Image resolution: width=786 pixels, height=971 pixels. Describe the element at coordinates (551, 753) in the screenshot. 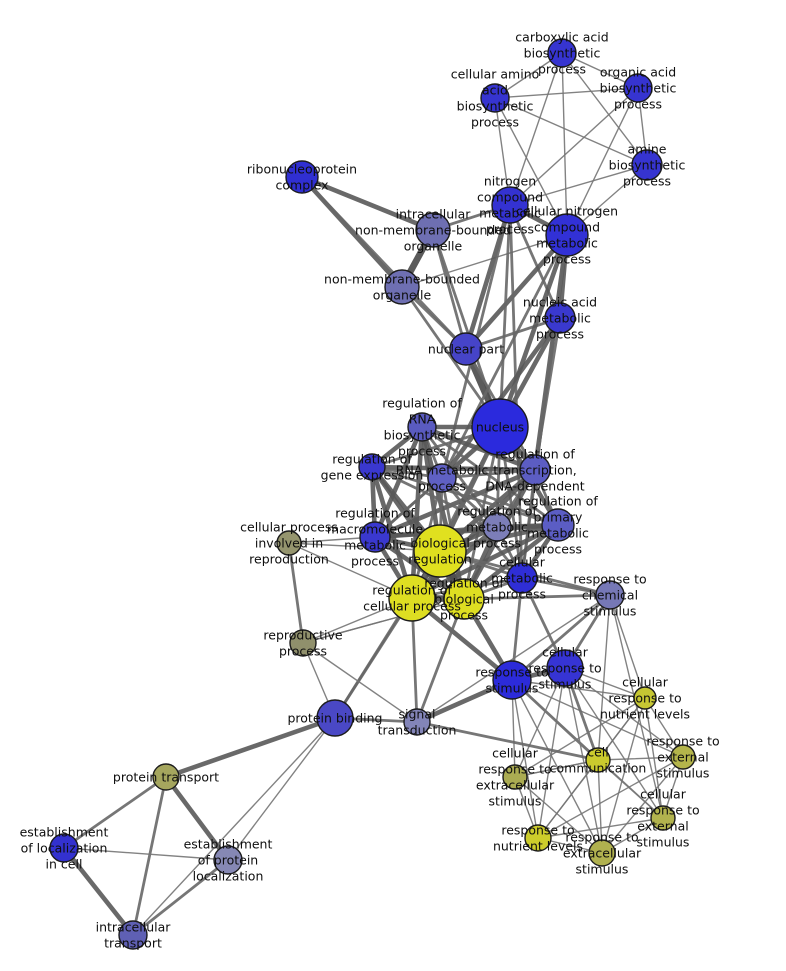

I see `edge-cellular-response-to-stimulus--response-to-nutrient-levels` at that location.